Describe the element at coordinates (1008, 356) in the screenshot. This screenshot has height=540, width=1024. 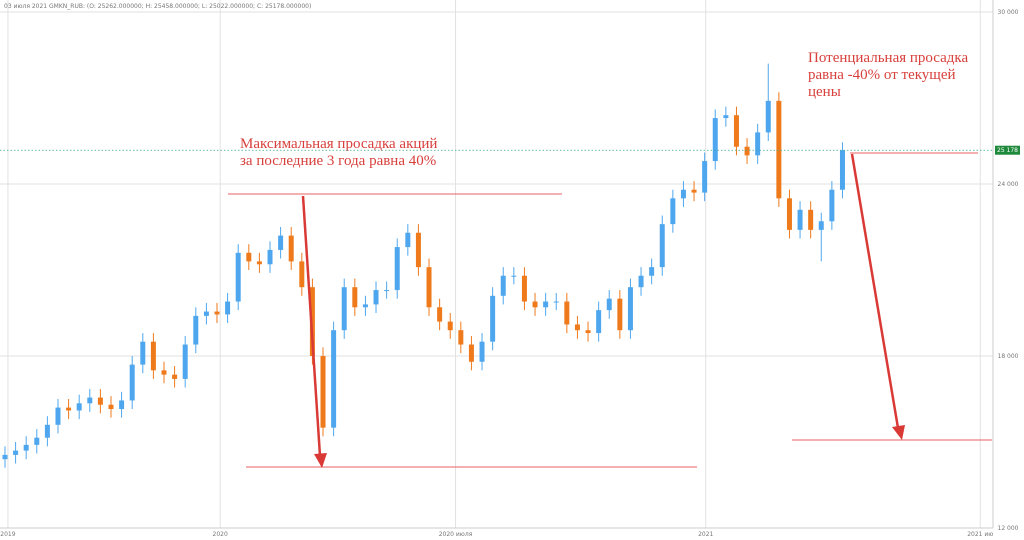
I see `y-tick-label: 18 000` at that location.